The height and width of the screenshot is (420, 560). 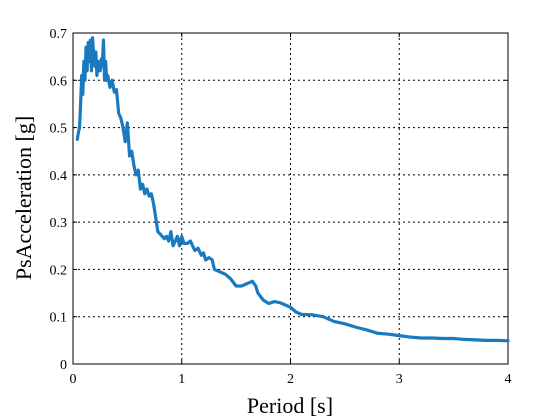 I want to click on y-axis-title: PsAcceleration [g], so click(x=23, y=198).